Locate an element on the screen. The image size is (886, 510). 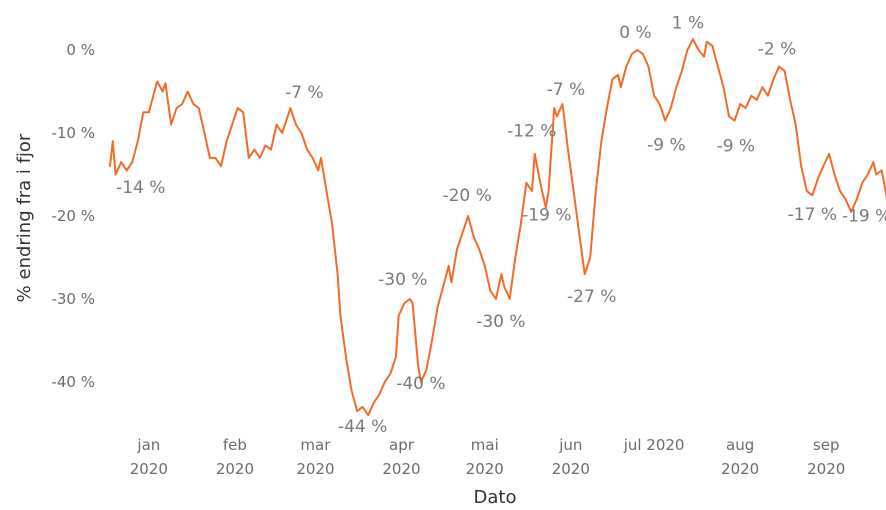
x-tick-label: mai is located at coordinates (485, 445).